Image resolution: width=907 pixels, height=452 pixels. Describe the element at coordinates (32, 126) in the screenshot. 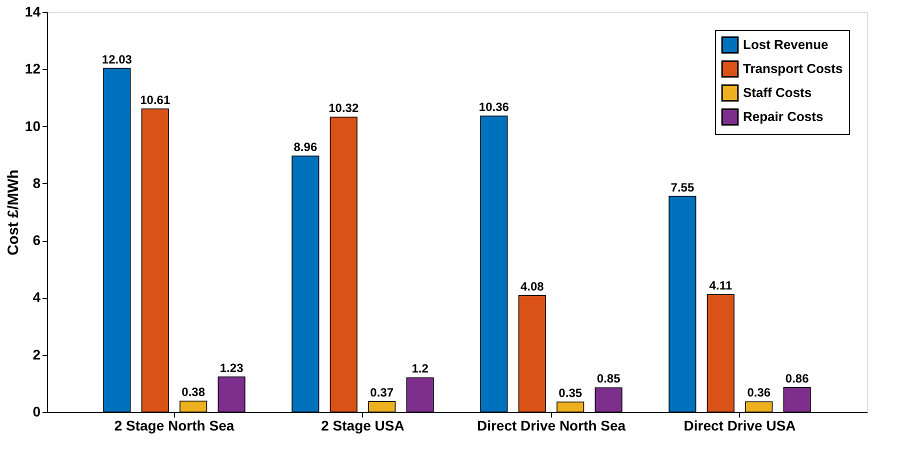

I see `y-tick-label: 10` at that location.